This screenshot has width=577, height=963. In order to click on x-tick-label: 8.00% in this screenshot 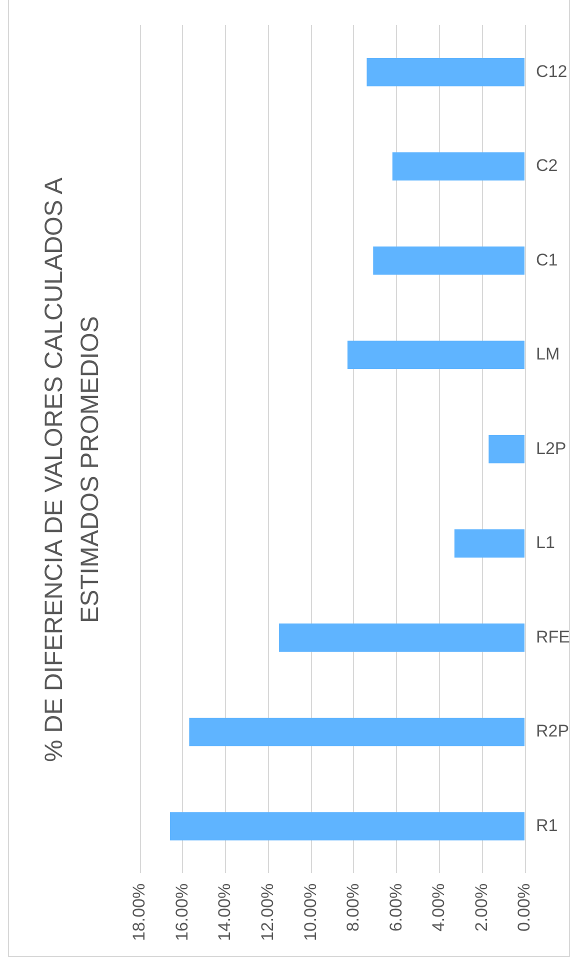, I will do `click(353, 907)`.